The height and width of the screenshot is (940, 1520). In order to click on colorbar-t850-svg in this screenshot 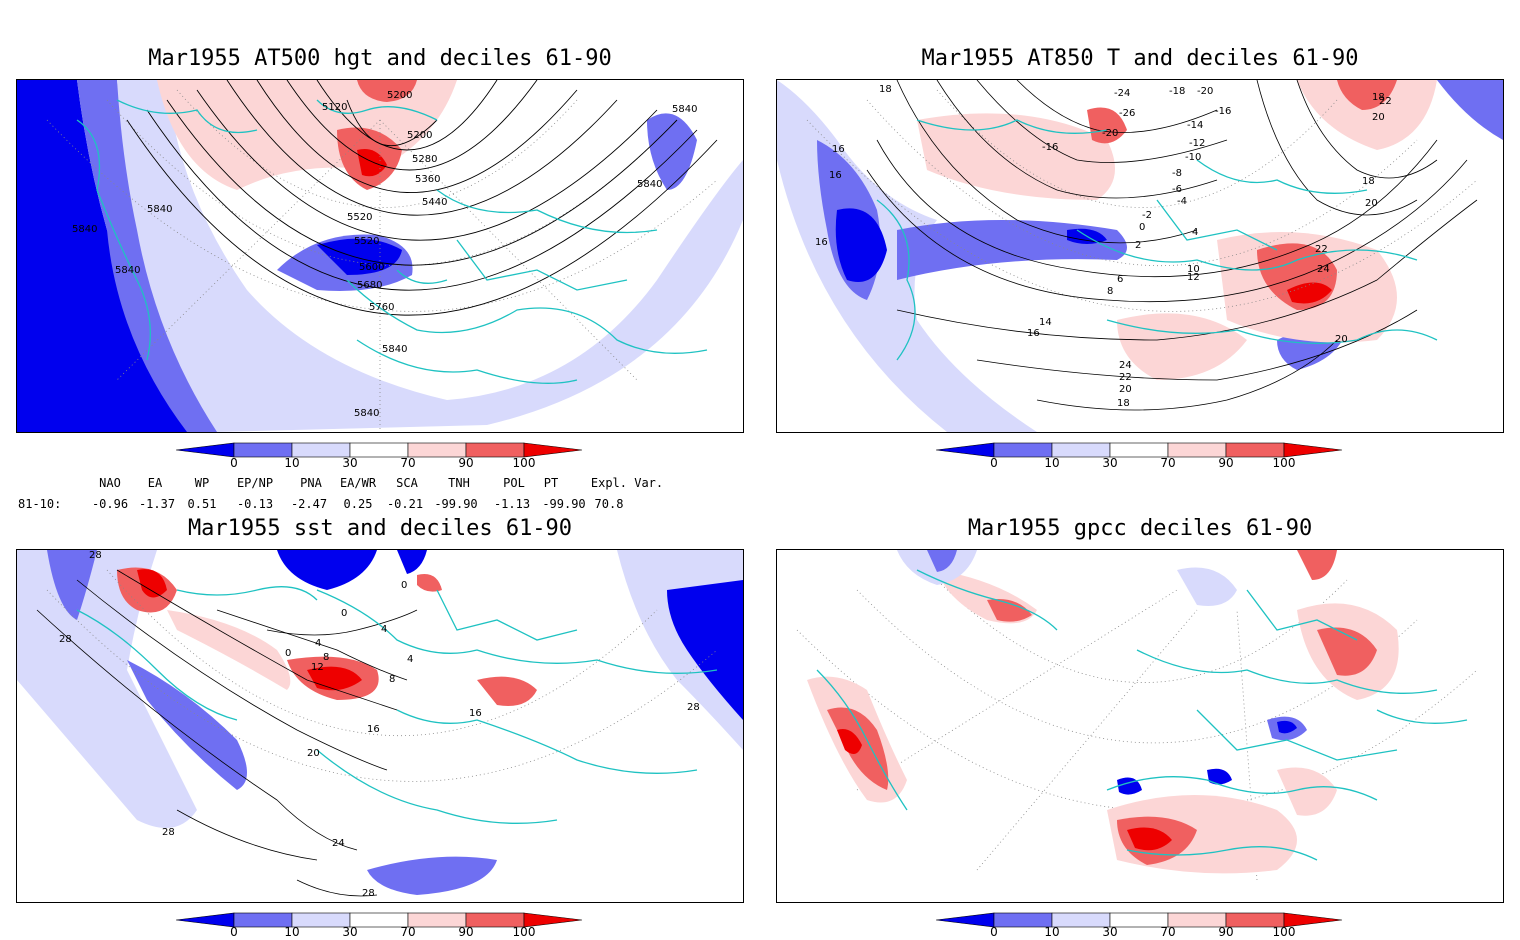, I will do `click(1139, 450)`.